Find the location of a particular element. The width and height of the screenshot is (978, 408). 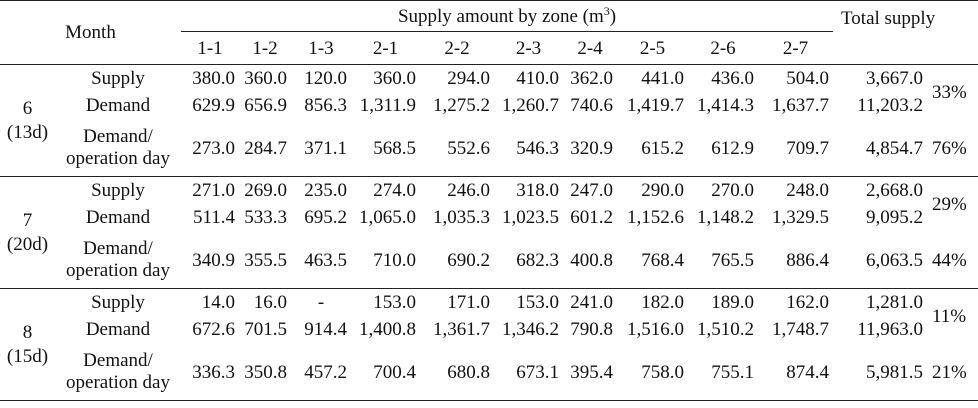

value-cell: 246.0 is located at coordinates (468, 190).